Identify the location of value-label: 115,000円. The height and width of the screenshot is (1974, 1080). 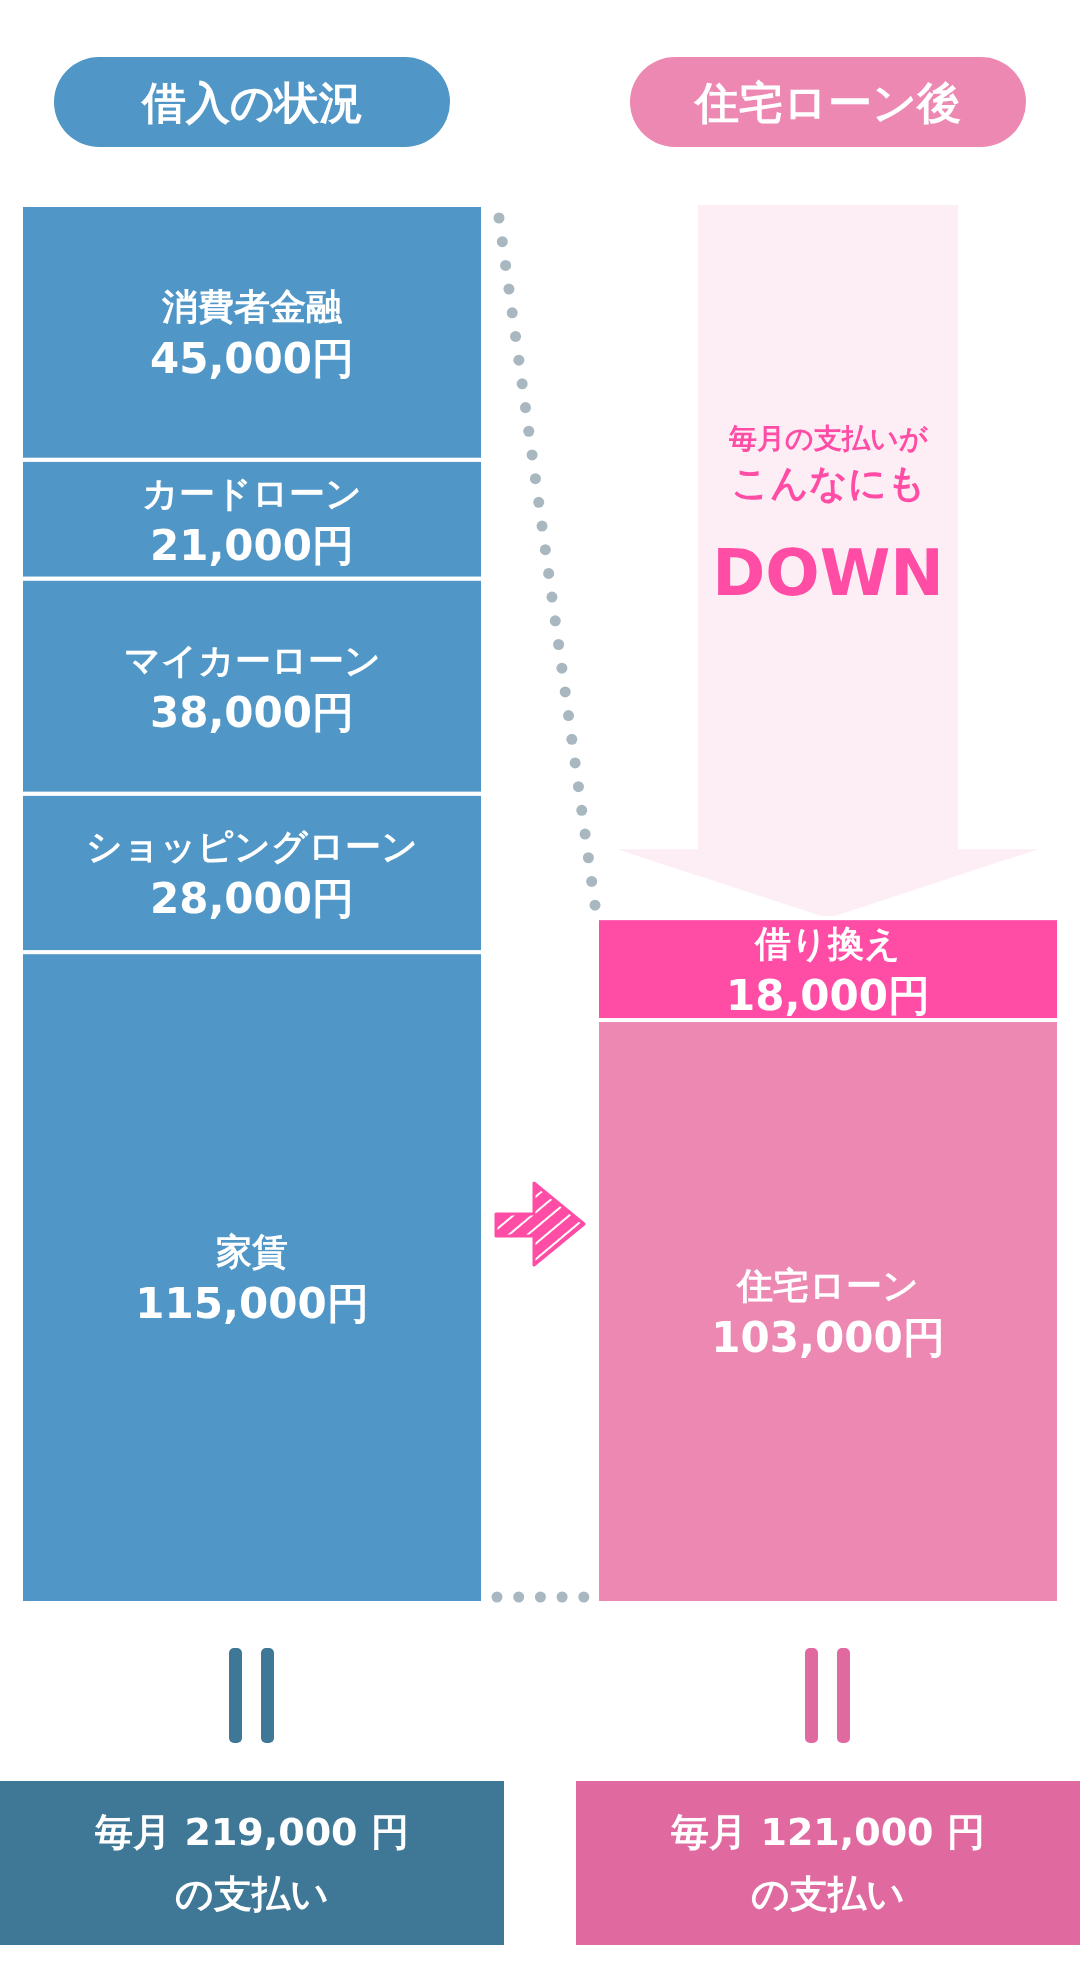
(252, 1304).